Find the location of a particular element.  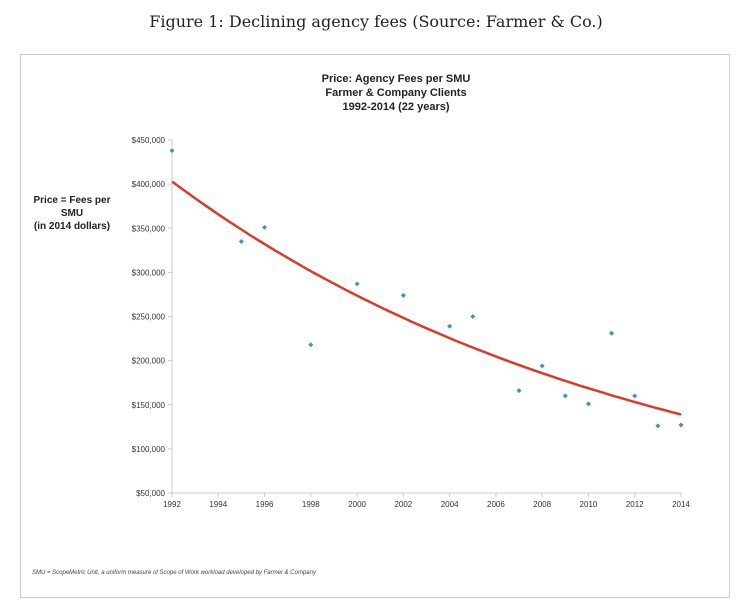

y-tick-label: $400,000 is located at coordinates (149, 184).